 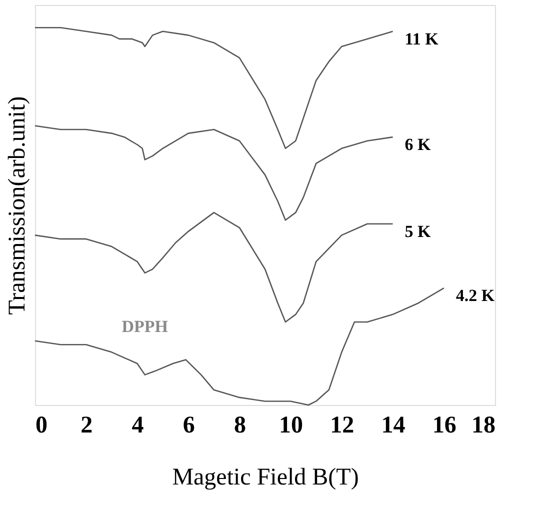 I want to click on x-tick-label: 2, so click(x=86, y=425).